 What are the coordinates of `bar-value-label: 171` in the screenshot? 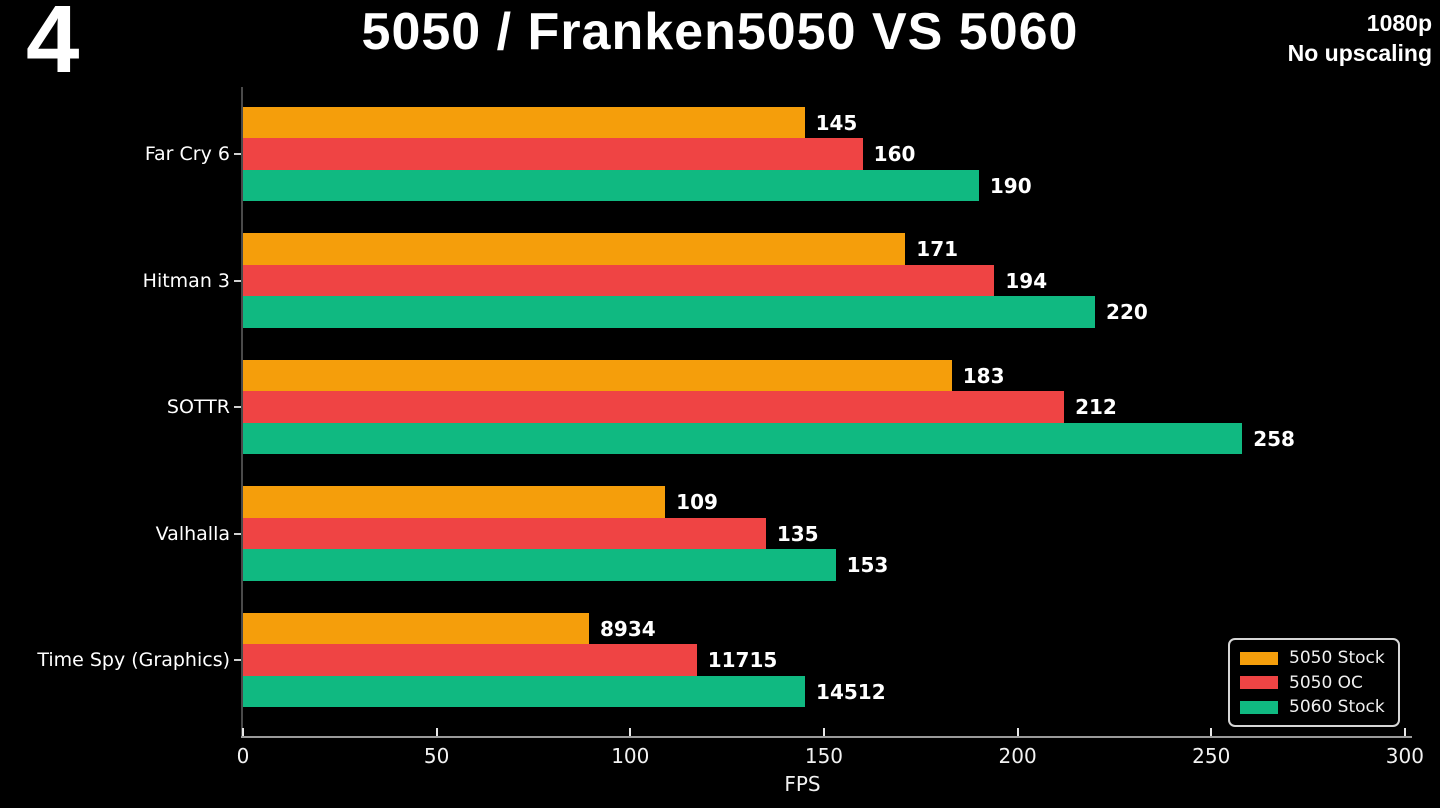 It's located at (937, 249).